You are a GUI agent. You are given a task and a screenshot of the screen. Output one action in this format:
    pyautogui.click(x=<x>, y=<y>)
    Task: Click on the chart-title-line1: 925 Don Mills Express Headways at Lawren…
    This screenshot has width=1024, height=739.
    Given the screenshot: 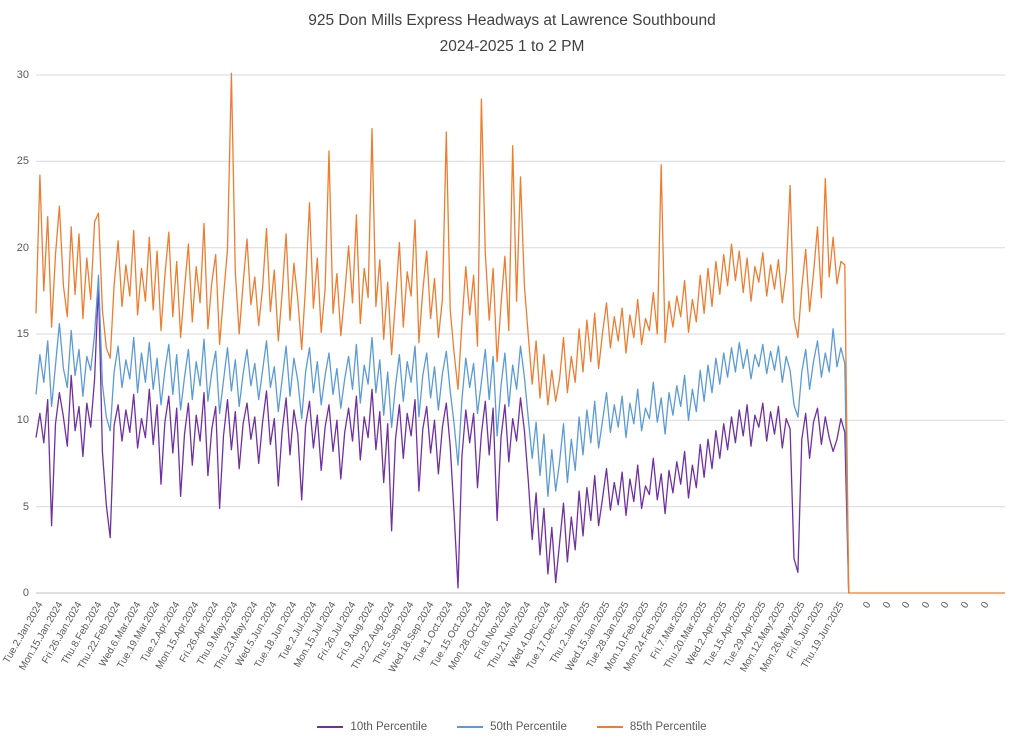 What is the action you would take?
    pyautogui.click(x=512, y=20)
    